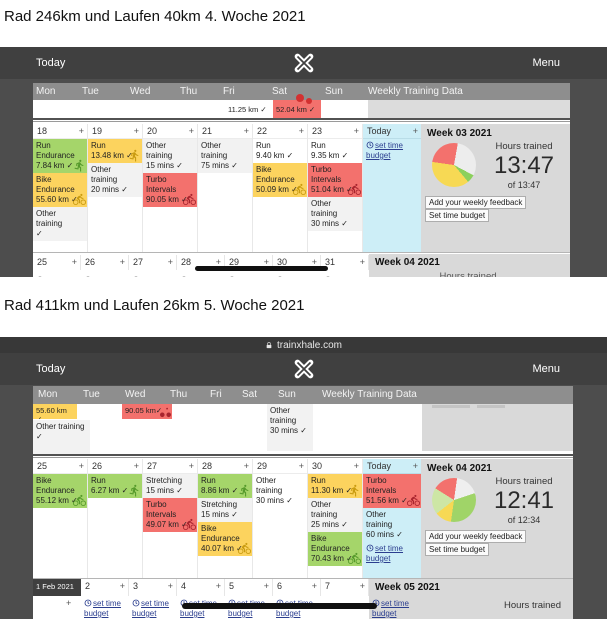 The width and height of the screenshot is (607, 619). What do you see at coordinates (115, 180) in the screenshot?
I see `activity-cell-other-training: Other training 20 mins ✓` at bounding box center [115, 180].